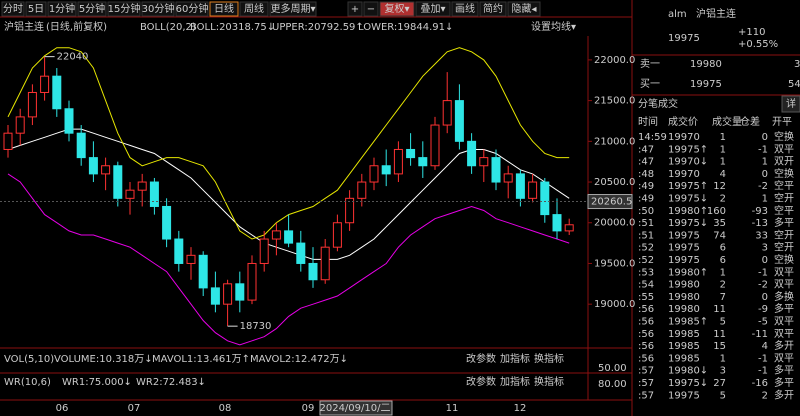 Image resolution: width=800 pixels, height=416 pixels. I want to click on trade-cell: 多开, so click(784, 345).